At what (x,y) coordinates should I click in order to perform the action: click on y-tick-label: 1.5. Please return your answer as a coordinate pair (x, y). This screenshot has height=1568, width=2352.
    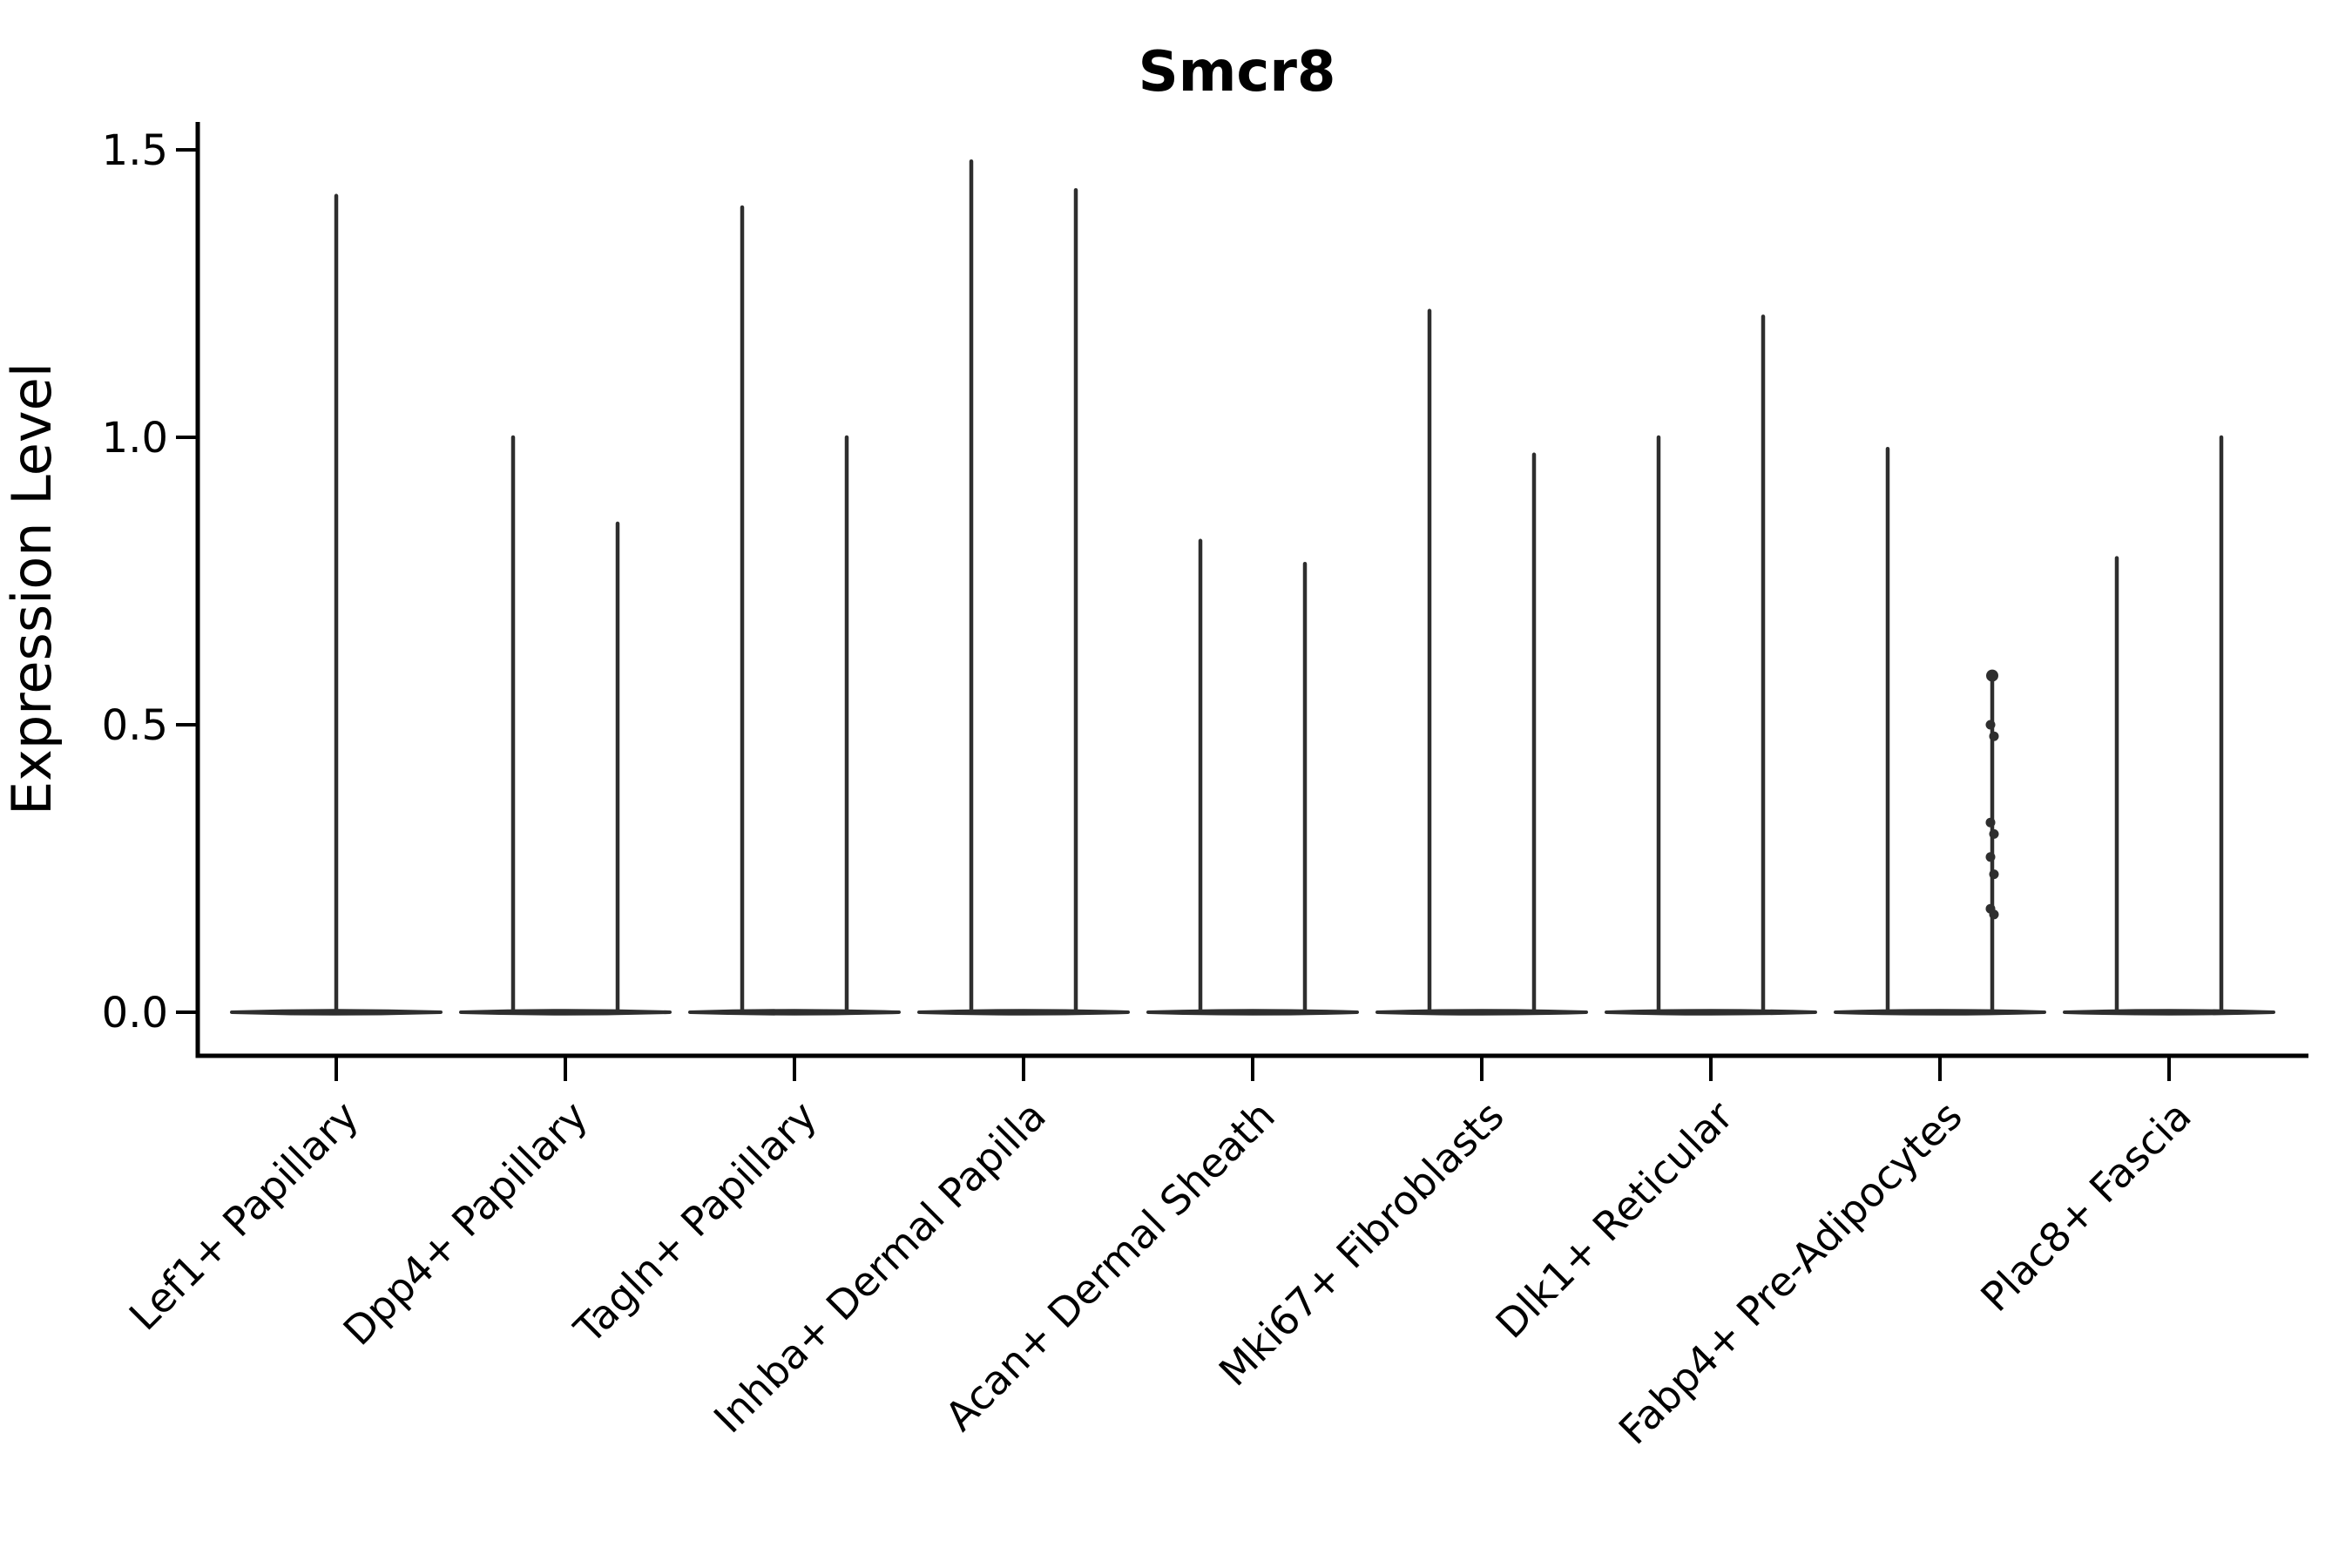
    Looking at the image, I should click on (135, 150).